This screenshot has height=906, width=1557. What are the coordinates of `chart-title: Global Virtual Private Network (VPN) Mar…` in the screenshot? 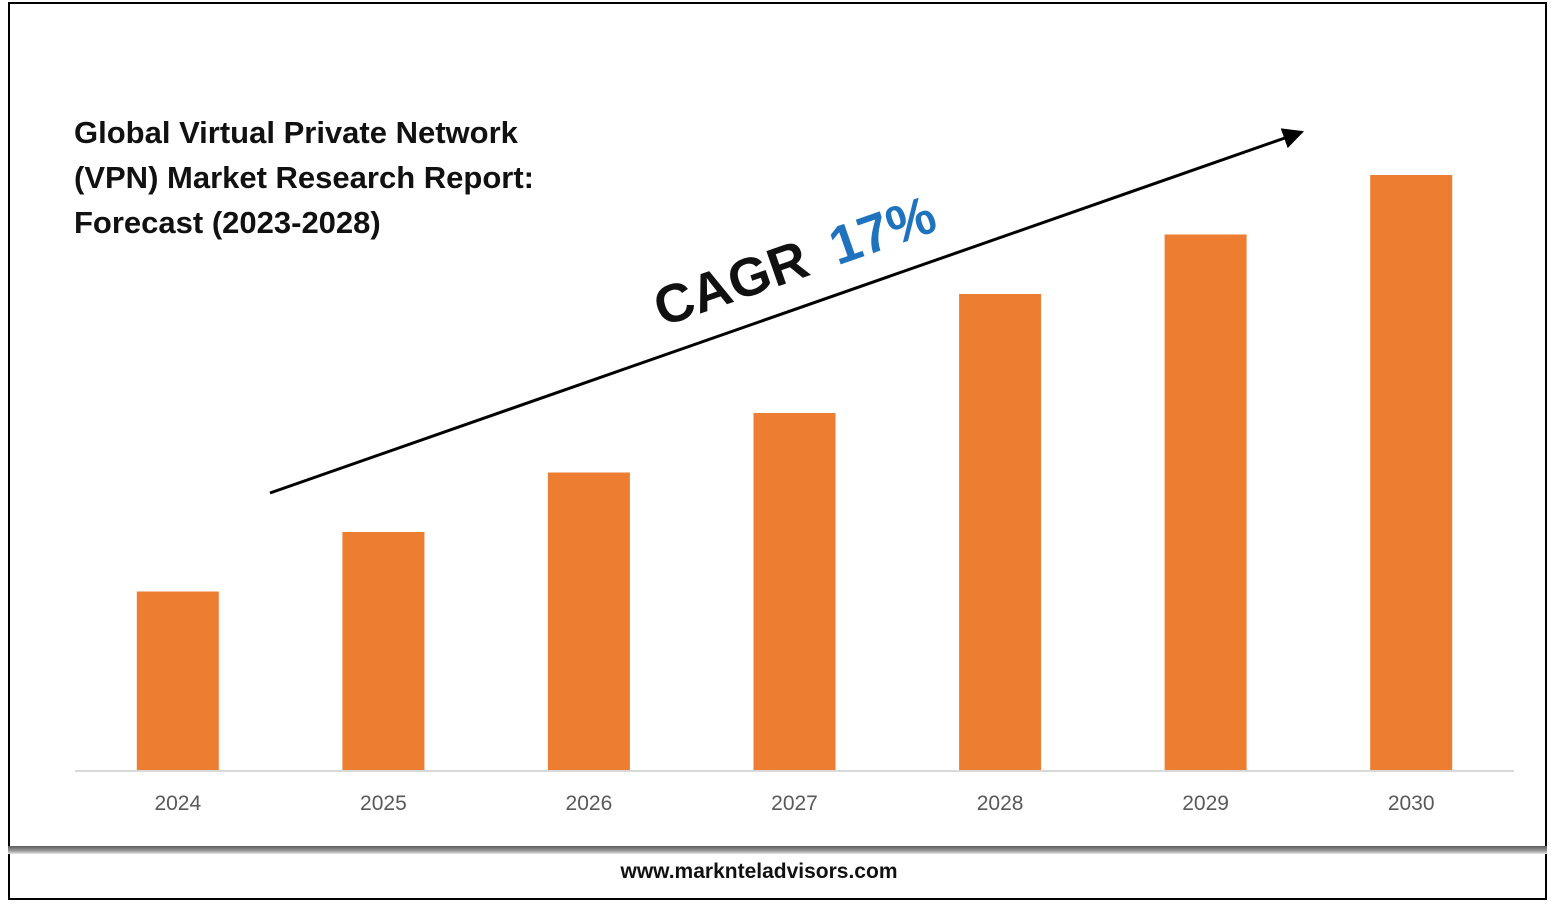 It's located at (334, 177).